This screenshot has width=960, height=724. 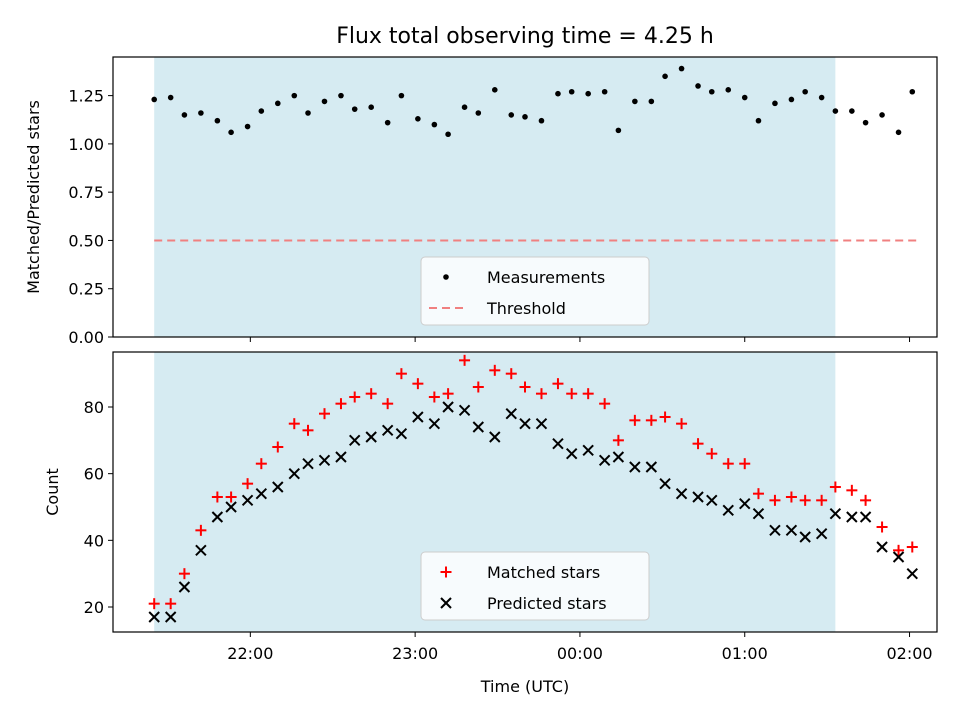 What do you see at coordinates (94, 407) in the screenshot?
I see `y-tick-label: 80` at bounding box center [94, 407].